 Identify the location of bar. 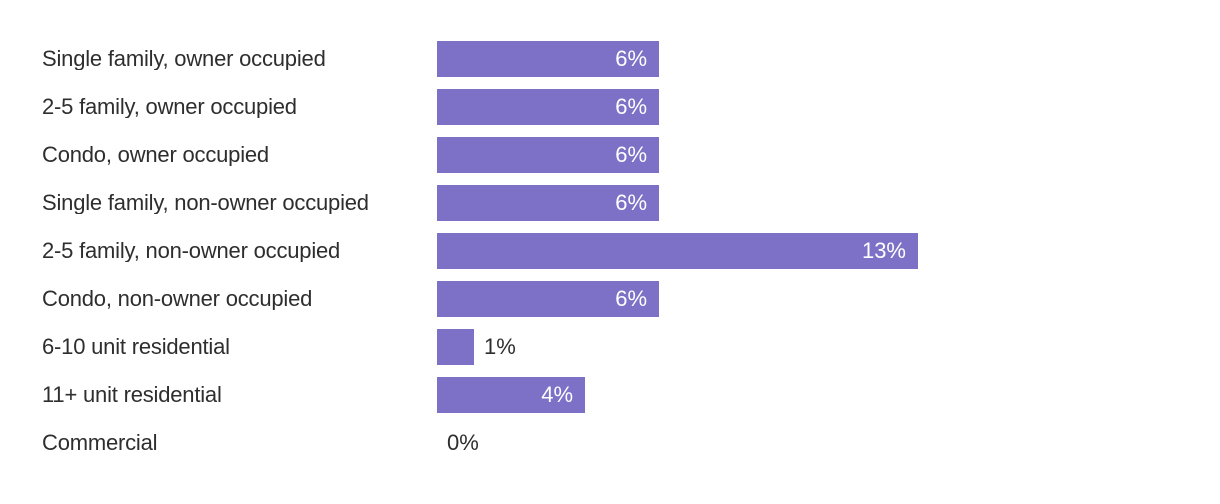
(455, 347).